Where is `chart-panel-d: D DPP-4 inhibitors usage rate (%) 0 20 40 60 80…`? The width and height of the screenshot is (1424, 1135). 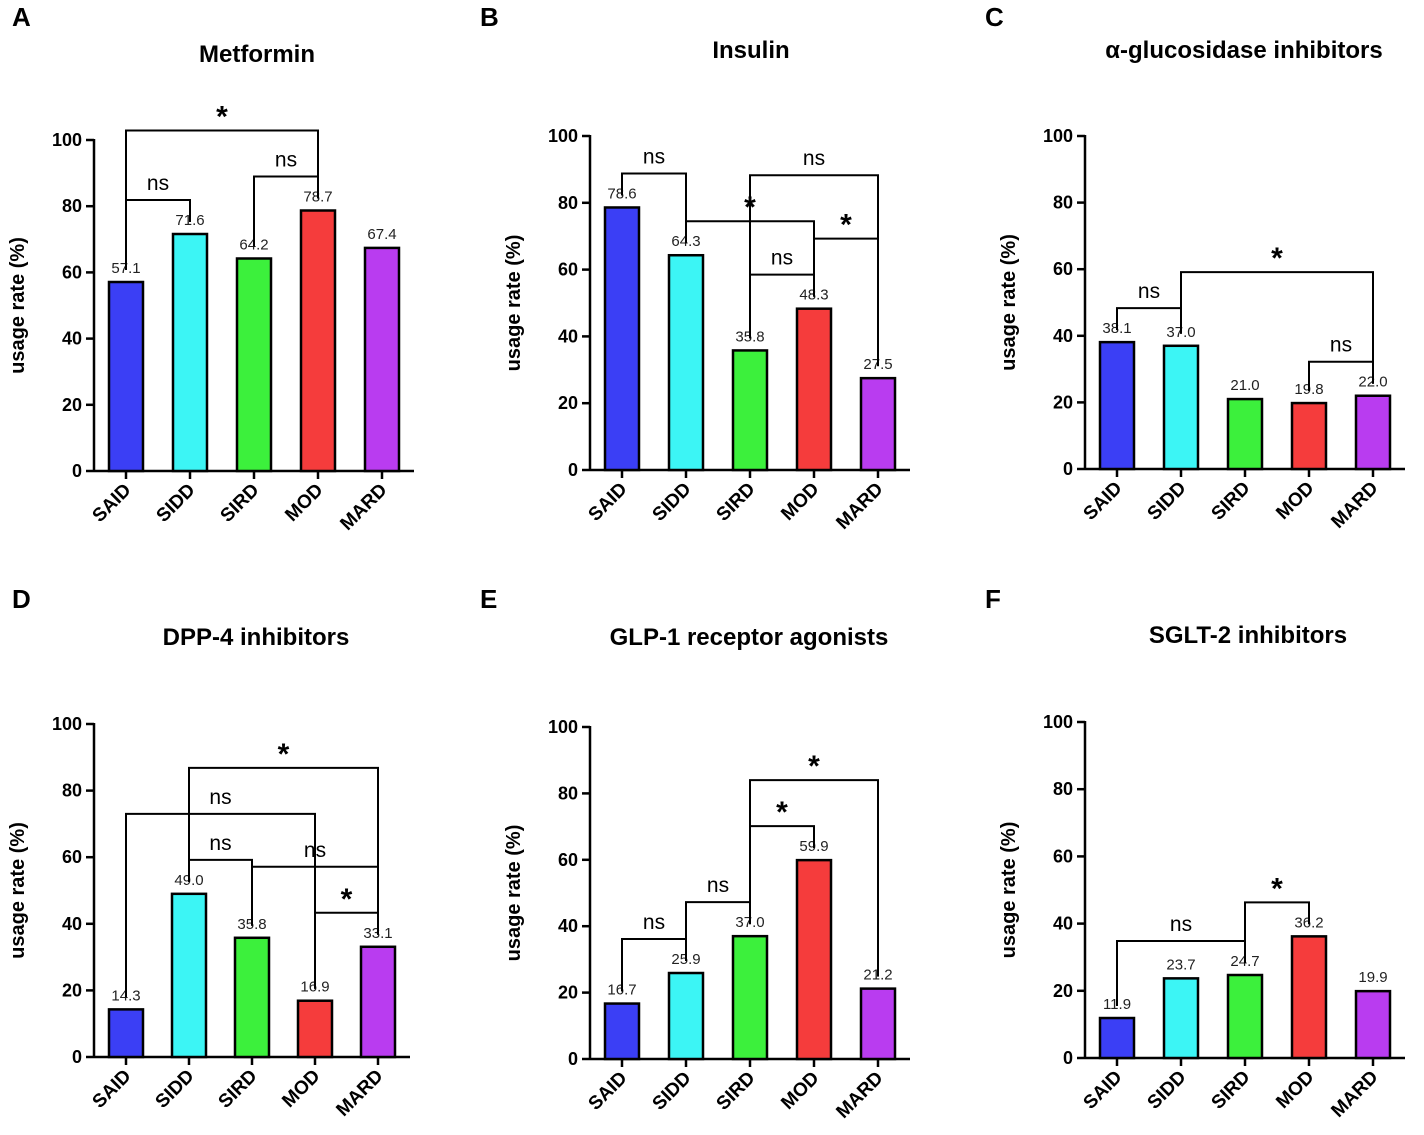
chart-panel-d: D DPP-4 inhibitors usage rate (%) 0 20 40 60 80… is located at coordinates (208, 852).